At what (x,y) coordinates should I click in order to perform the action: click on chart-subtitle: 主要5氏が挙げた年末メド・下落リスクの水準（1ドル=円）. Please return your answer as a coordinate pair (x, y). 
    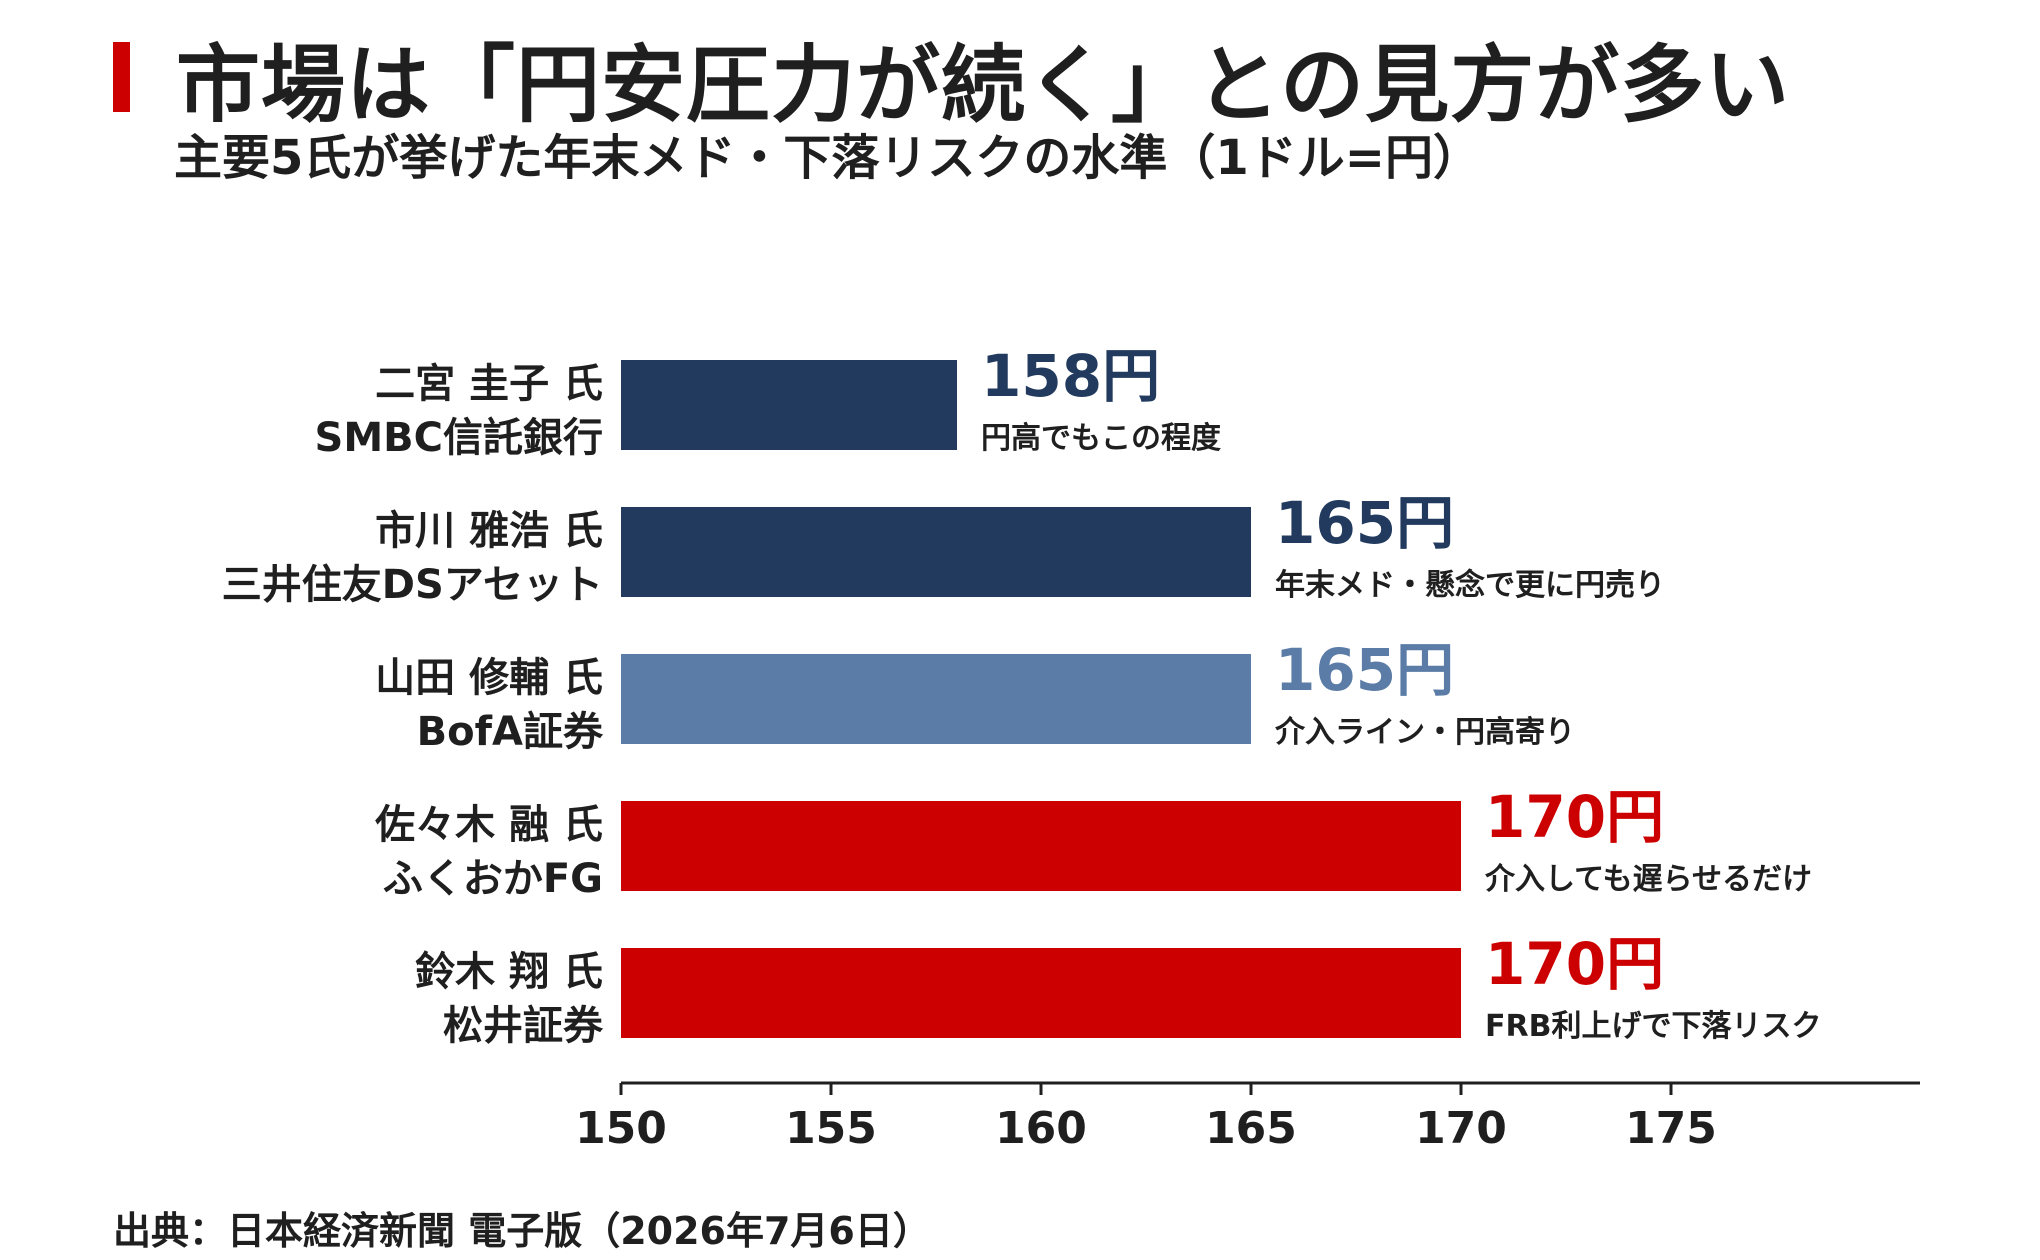
    Looking at the image, I should click on (828, 158).